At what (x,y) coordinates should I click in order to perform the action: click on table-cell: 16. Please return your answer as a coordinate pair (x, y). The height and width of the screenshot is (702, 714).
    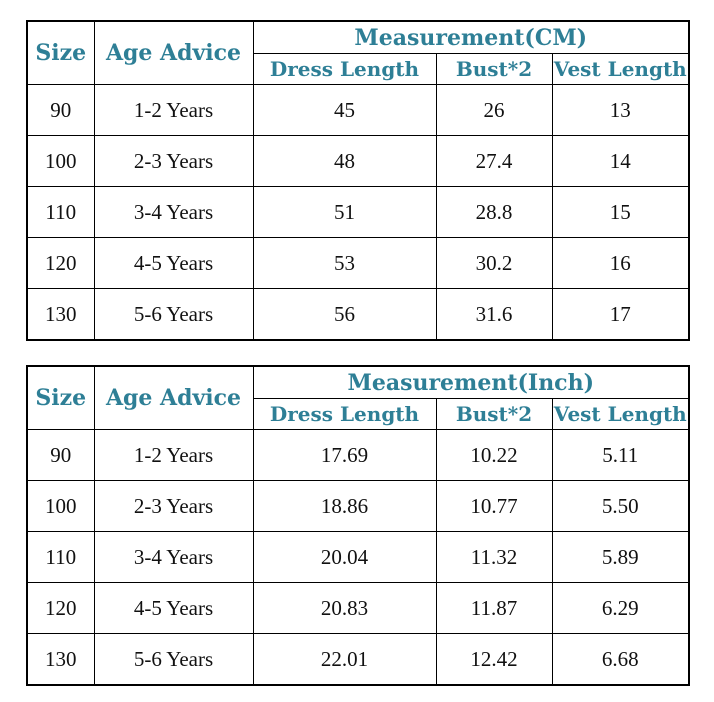
    Looking at the image, I should click on (620, 263).